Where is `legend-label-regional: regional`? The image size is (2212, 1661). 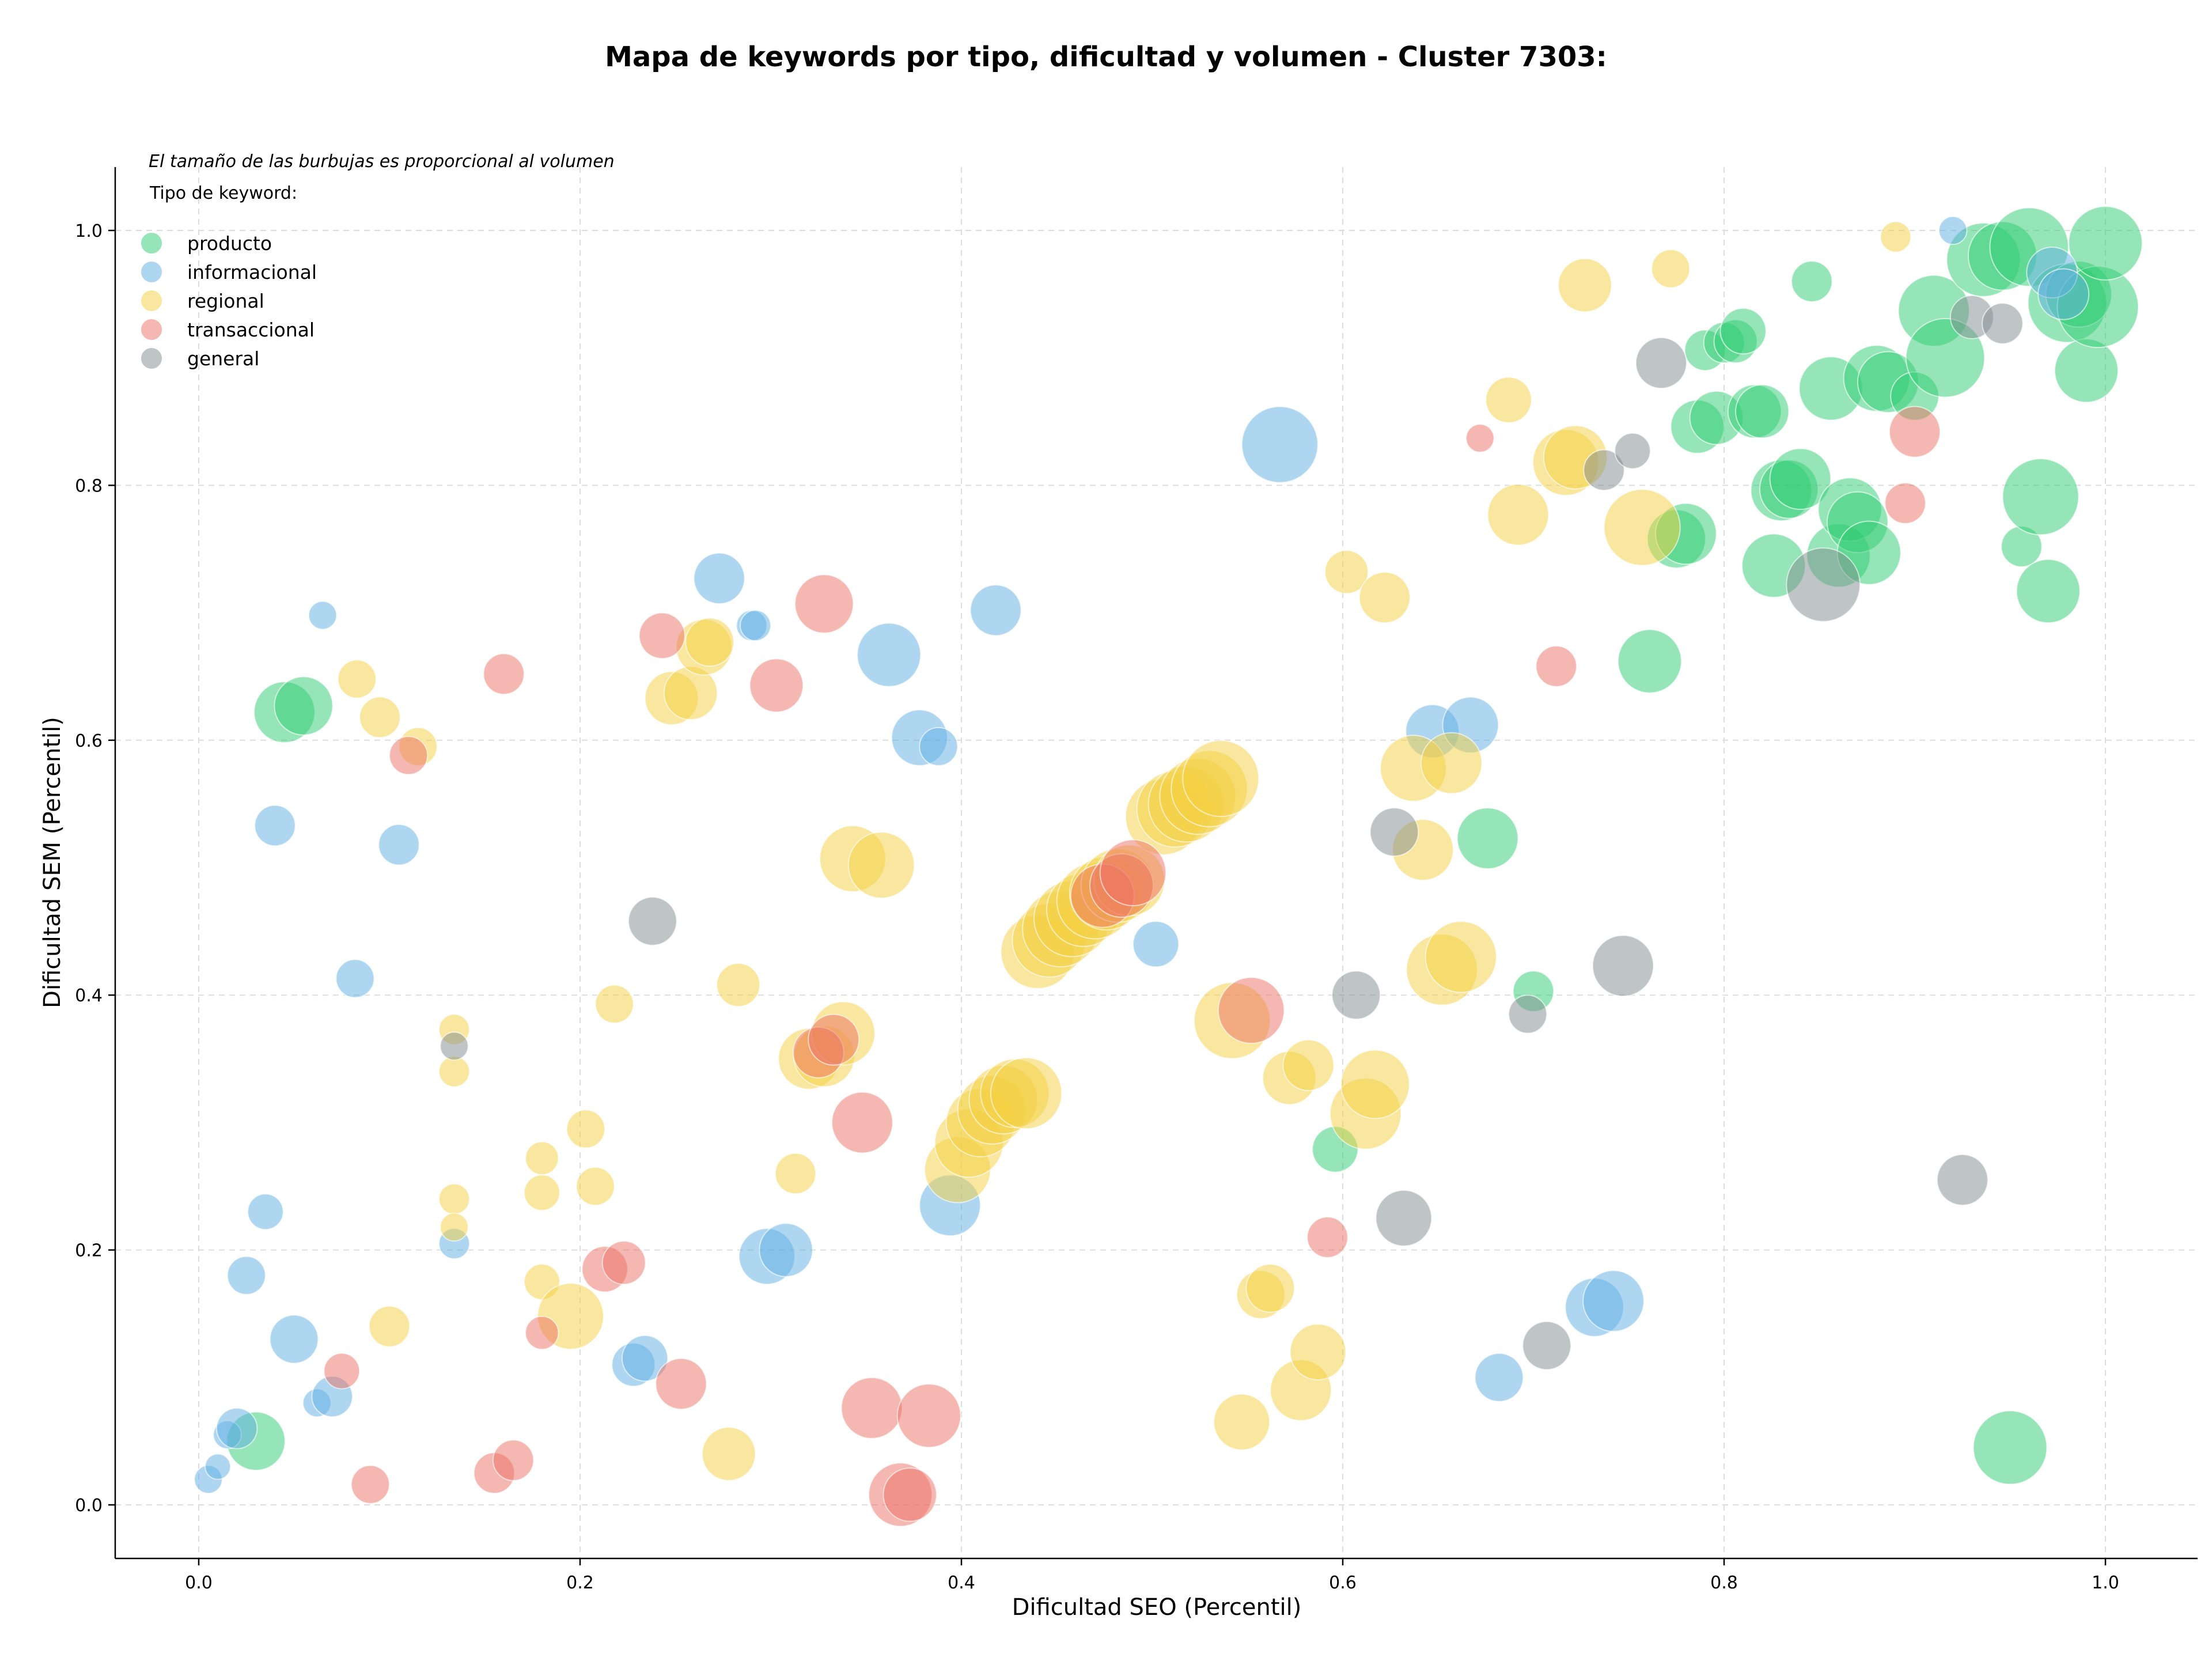
legend-label-regional: regional is located at coordinates (225, 301).